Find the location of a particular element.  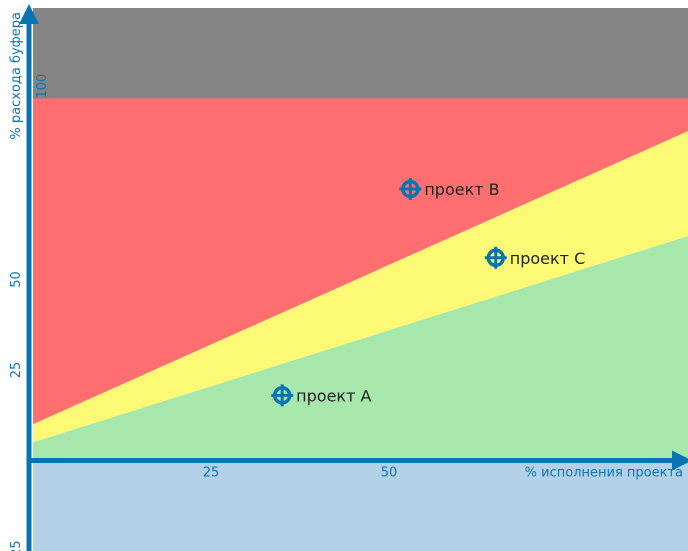

y-tick-label: 100 is located at coordinates (42, 86).